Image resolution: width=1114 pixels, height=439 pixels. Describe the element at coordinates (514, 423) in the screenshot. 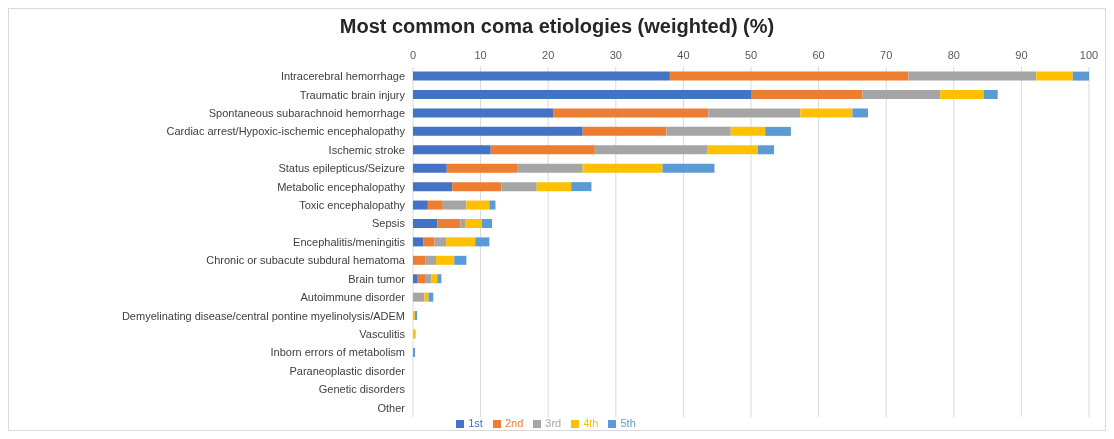

I see `legend-label: 2nd` at that location.